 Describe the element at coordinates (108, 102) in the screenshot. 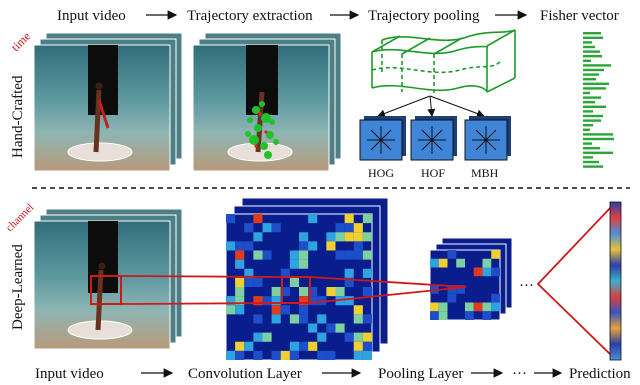

I see `top-input-video-frames` at that location.